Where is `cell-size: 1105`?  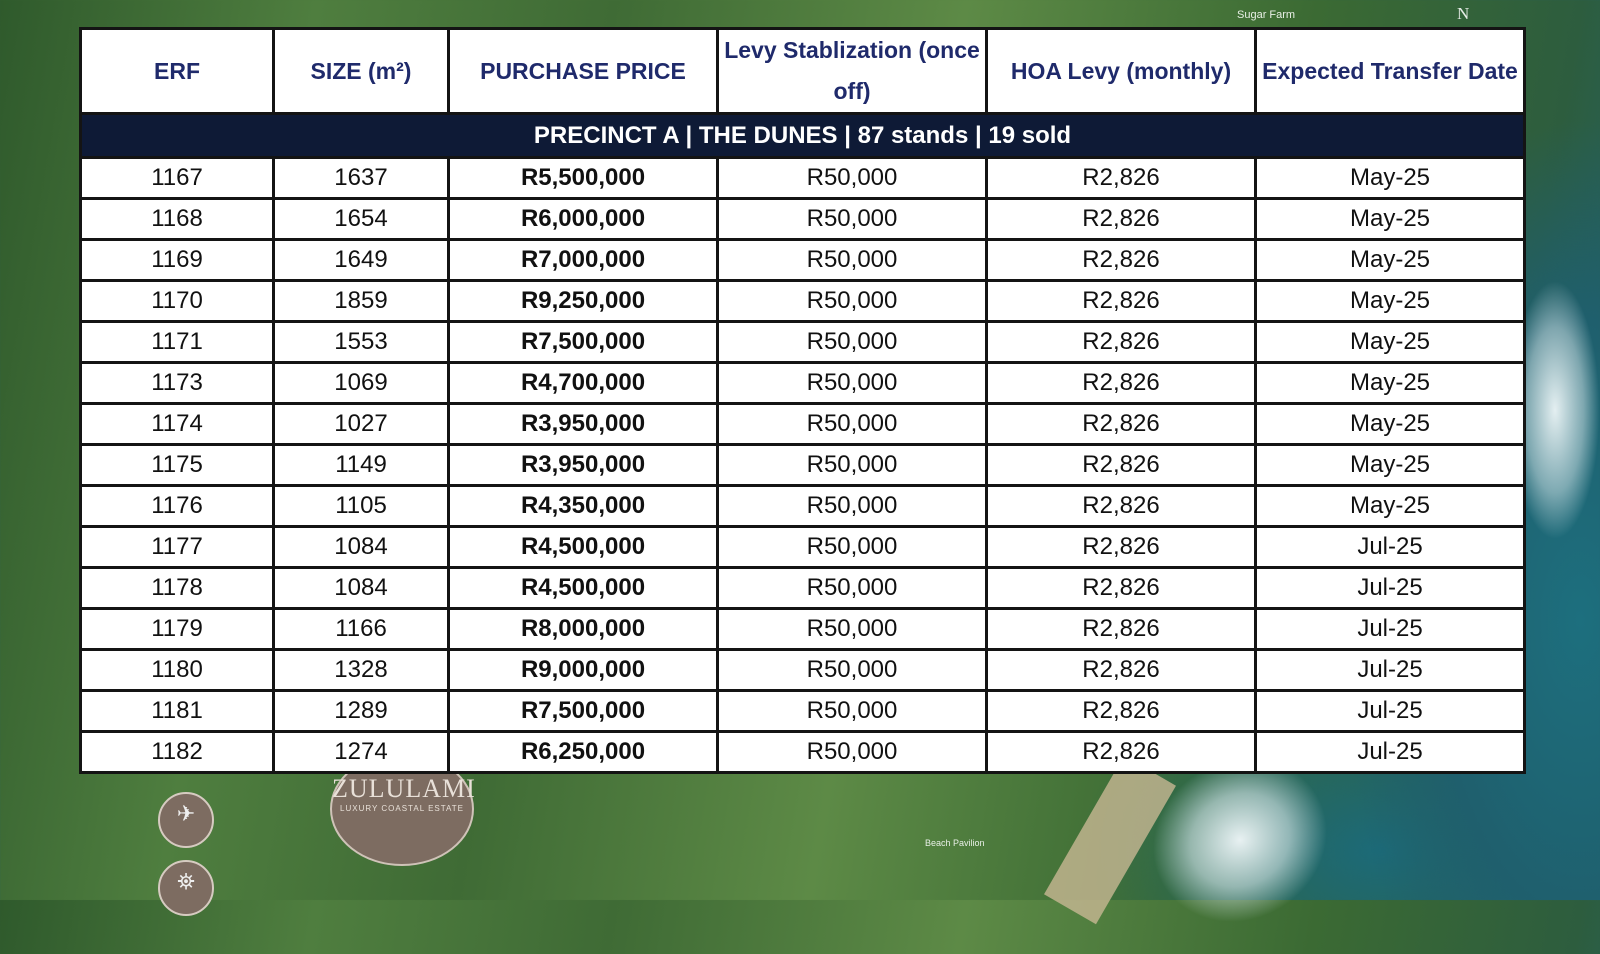 cell-size: 1105 is located at coordinates (361, 506).